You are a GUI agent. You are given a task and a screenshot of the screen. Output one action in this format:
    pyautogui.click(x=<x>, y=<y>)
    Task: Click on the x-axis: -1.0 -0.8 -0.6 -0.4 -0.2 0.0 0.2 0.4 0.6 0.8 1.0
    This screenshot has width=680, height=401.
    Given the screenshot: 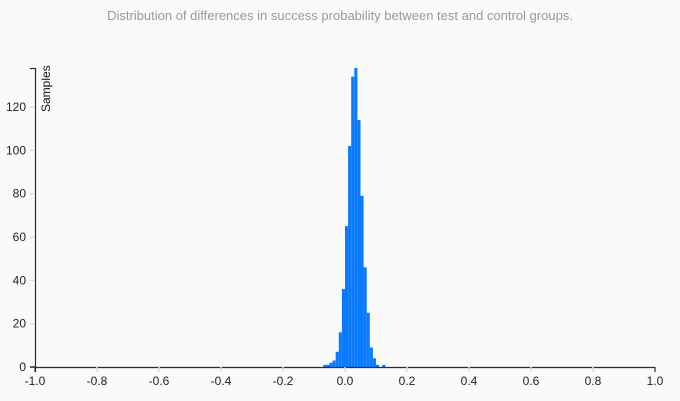 What is the action you would take?
    pyautogui.click(x=344, y=377)
    